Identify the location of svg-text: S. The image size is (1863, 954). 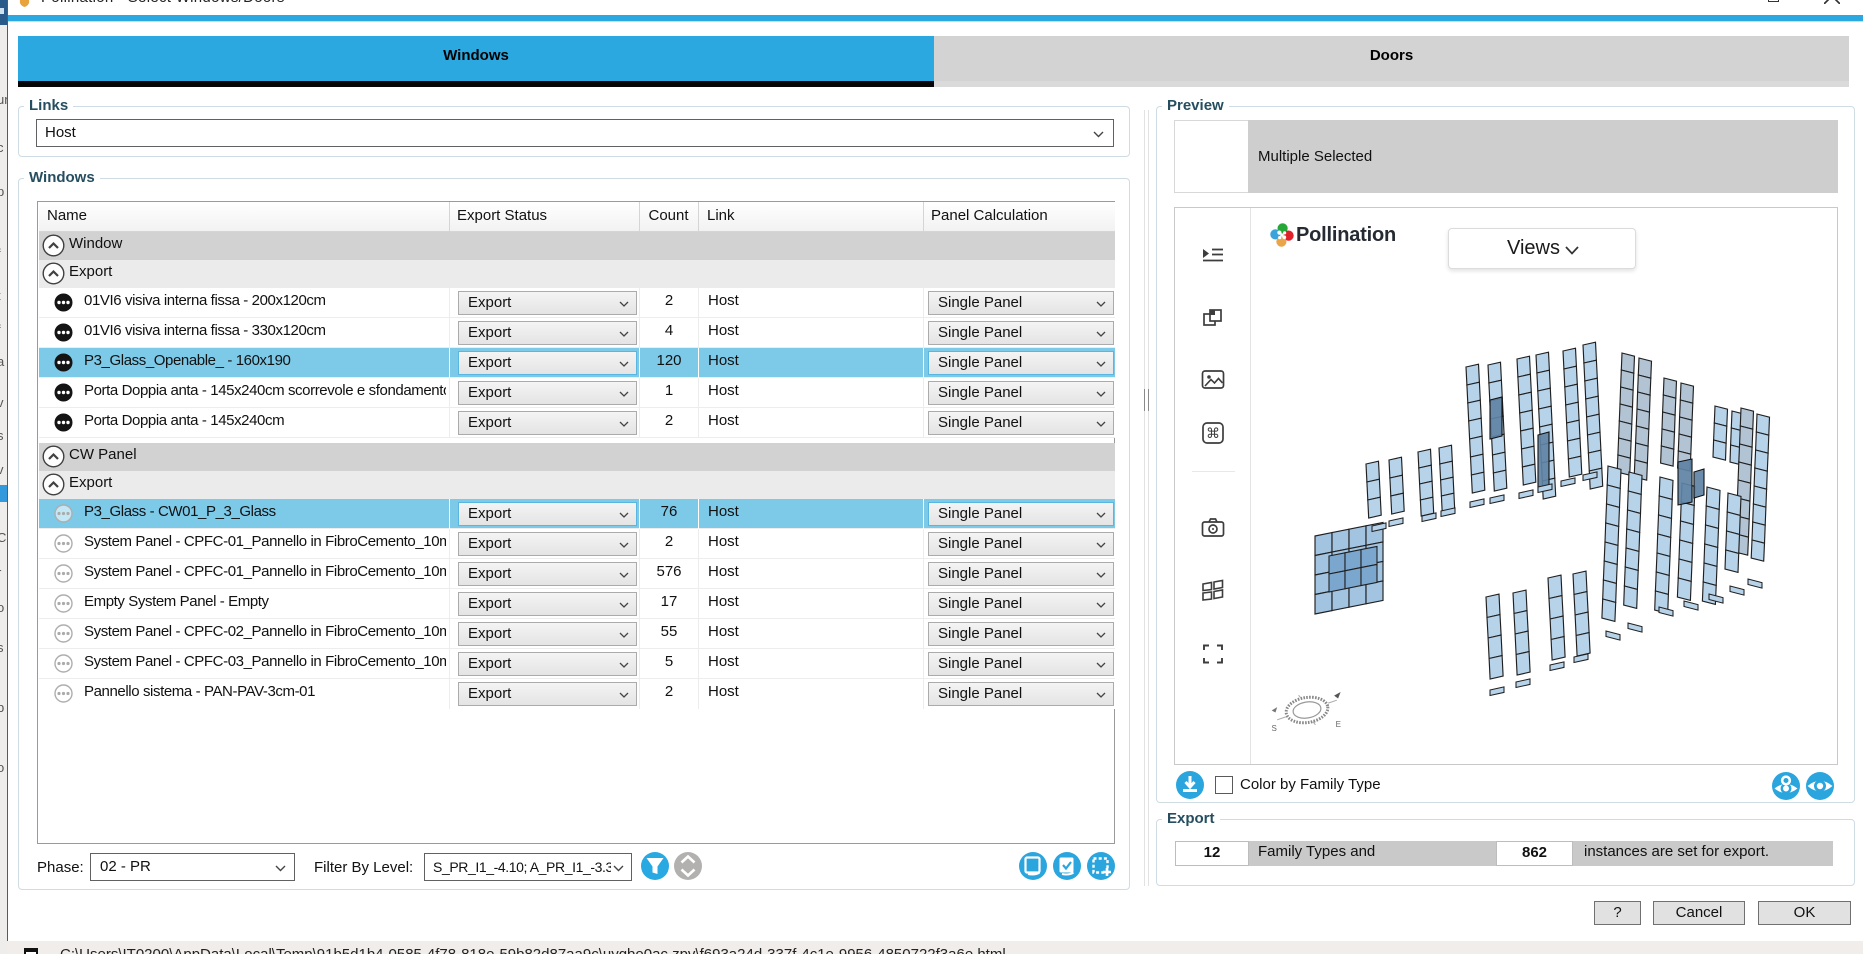
(1273, 728).